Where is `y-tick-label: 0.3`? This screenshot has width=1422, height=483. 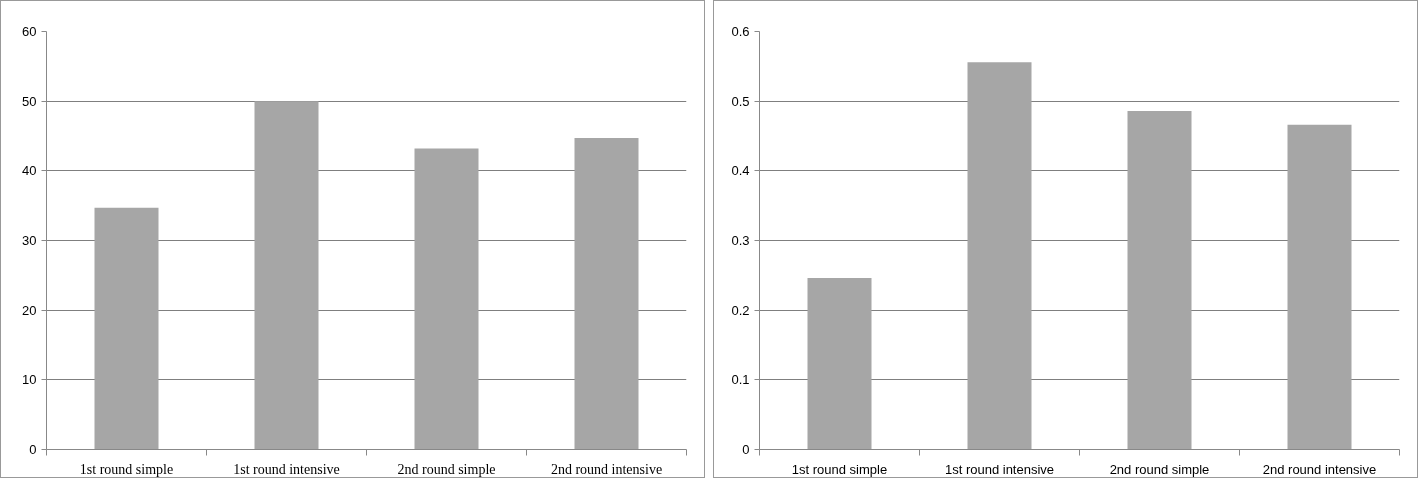
y-tick-label: 0.3 is located at coordinates (740, 240).